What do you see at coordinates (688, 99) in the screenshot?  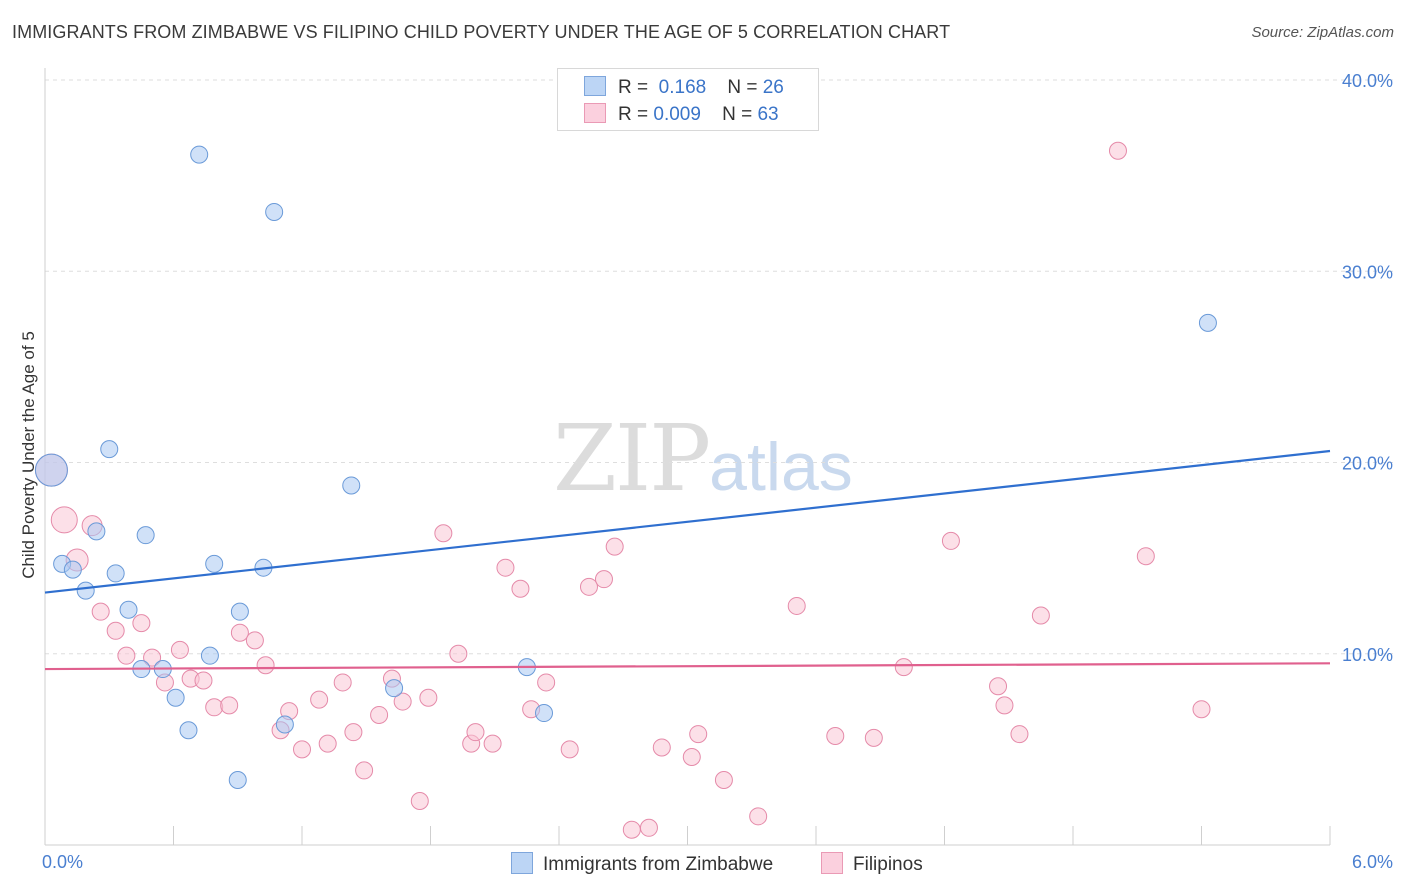 I see `legend: R = 0.168 N = 26 R = 0.009 N = 63` at bounding box center [688, 99].